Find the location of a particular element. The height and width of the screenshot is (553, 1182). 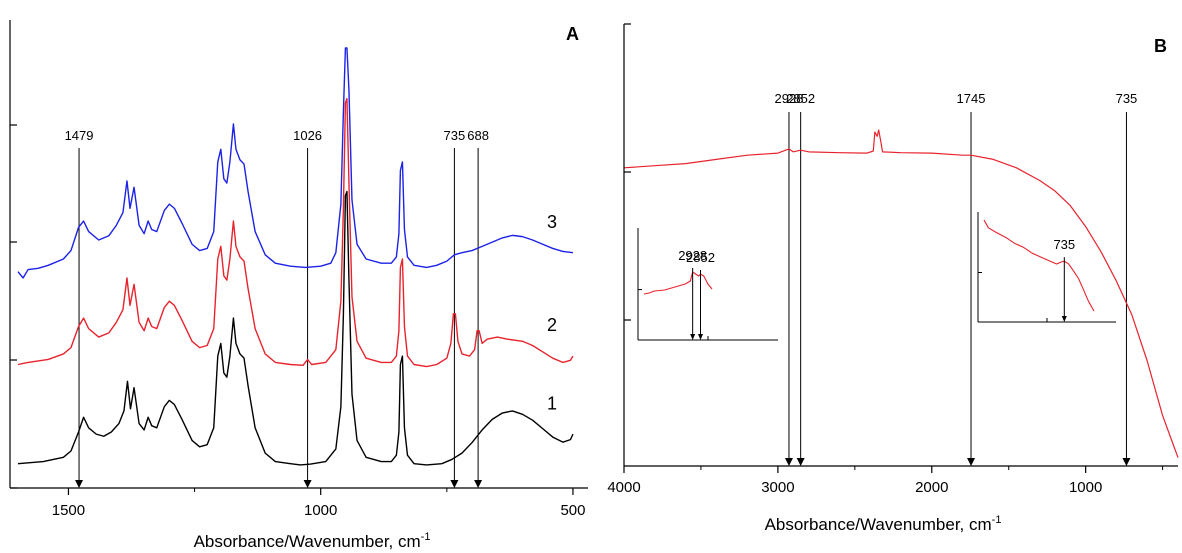

inset-left-annotation-label-2928: 2928 is located at coordinates (692, 255).